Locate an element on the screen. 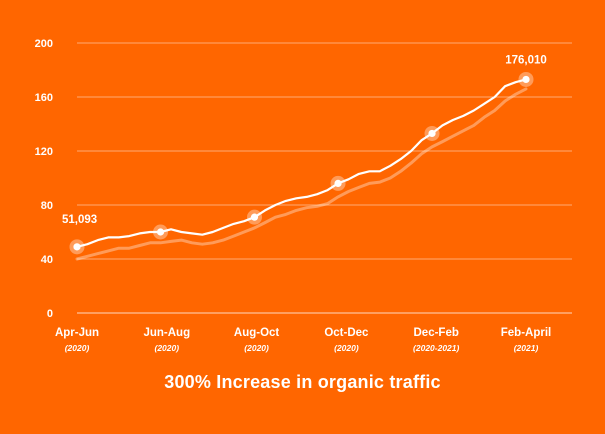 This screenshot has height=434, width=605. y-tick-label: 80 is located at coordinates (47, 206).